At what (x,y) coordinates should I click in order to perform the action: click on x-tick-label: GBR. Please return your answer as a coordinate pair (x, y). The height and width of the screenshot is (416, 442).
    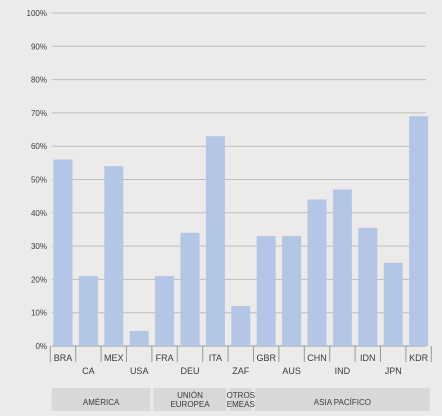
    Looking at the image, I should click on (266, 358).